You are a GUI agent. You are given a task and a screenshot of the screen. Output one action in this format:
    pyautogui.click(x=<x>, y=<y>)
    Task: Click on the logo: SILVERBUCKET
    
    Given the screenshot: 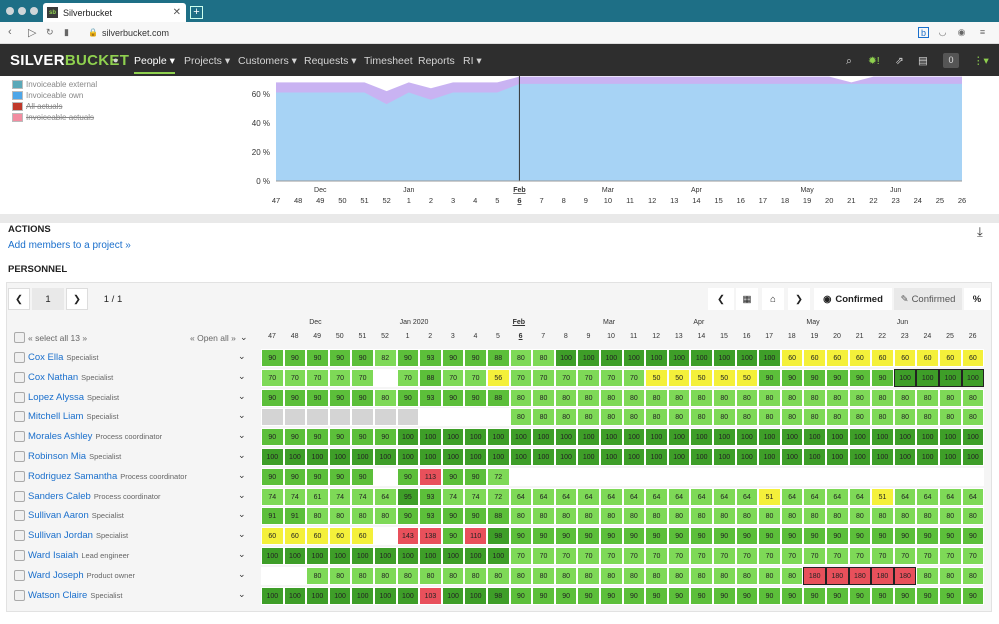 What is the action you would take?
    pyautogui.click(x=70, y=60)
    